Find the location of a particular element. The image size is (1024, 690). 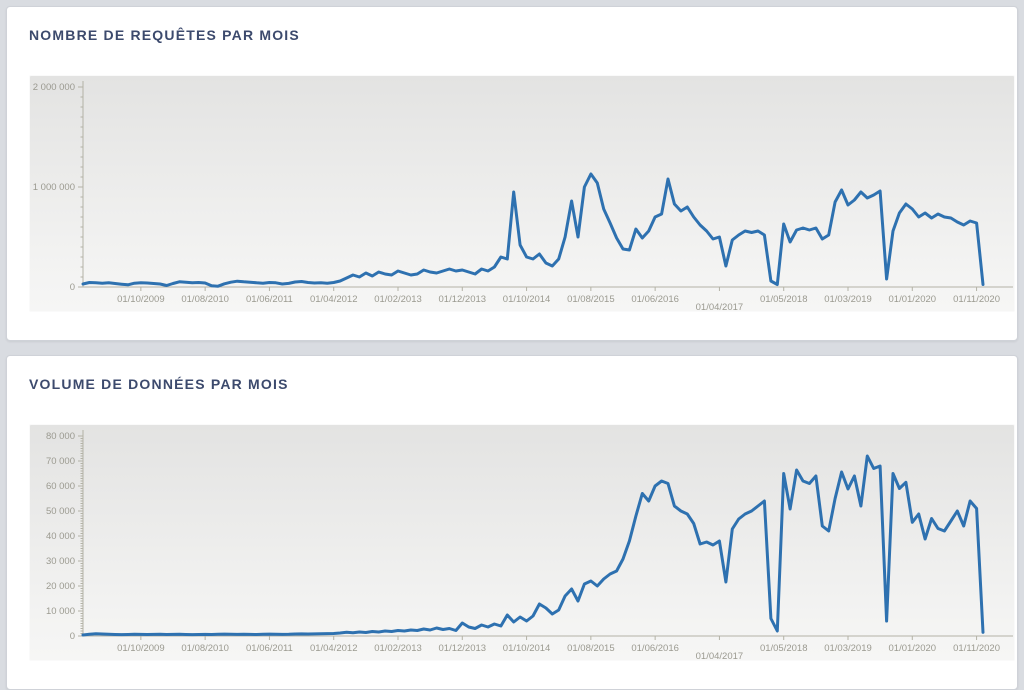

svg-text: 80 000 is located at coordinates (60, 436).